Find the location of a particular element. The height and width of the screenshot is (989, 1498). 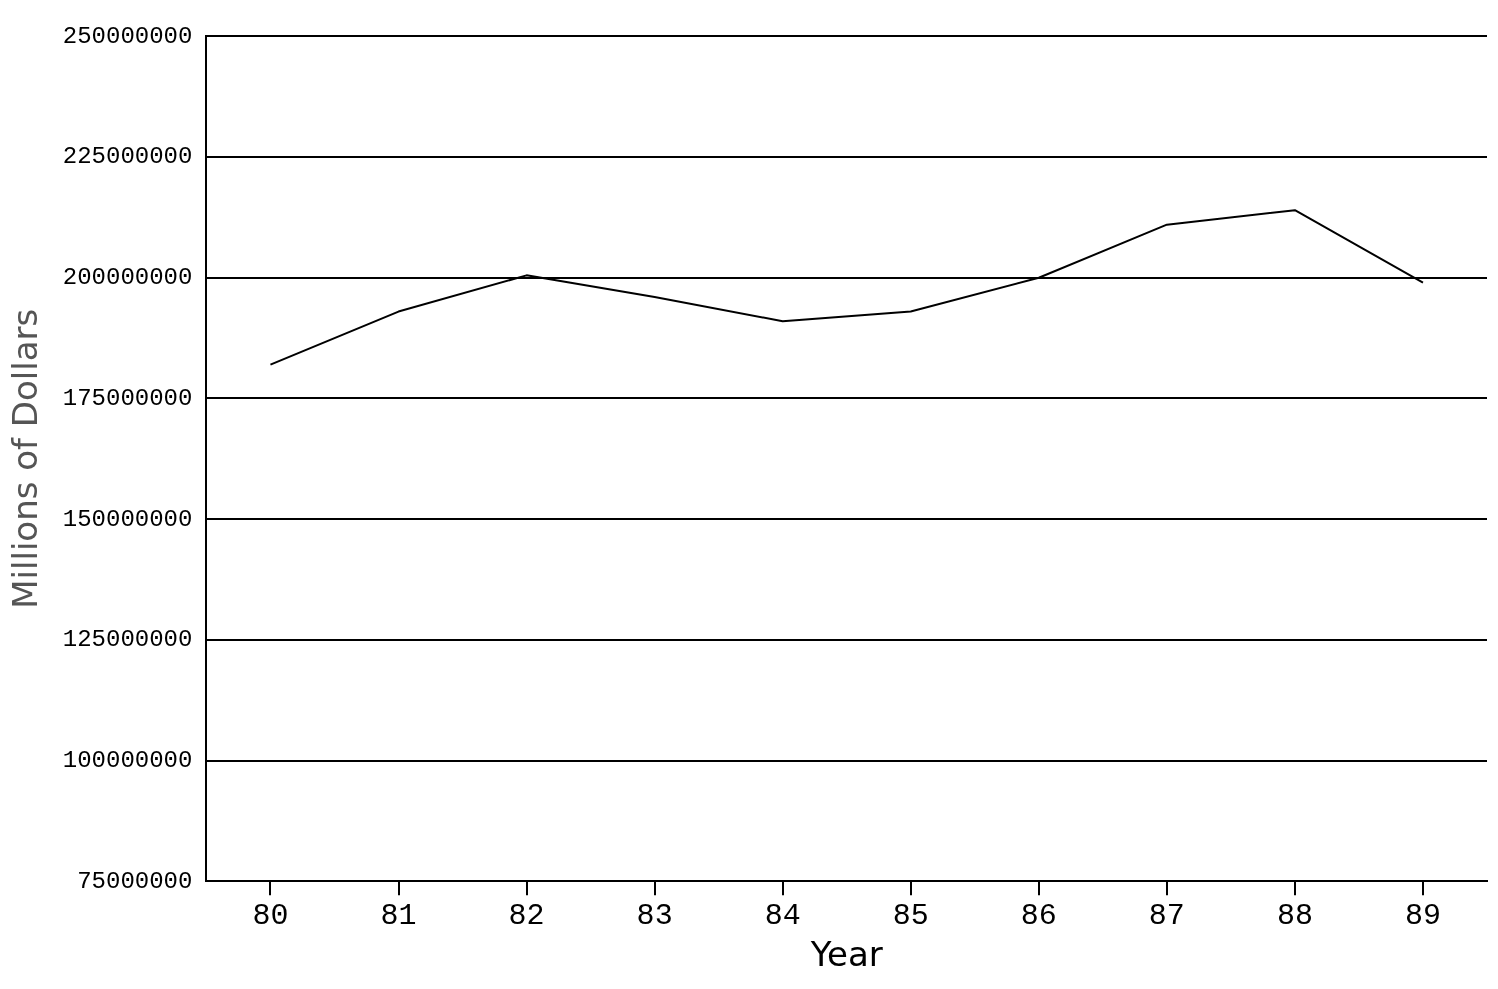

x-tick-label: 83 is located at coordinates (654, 916).